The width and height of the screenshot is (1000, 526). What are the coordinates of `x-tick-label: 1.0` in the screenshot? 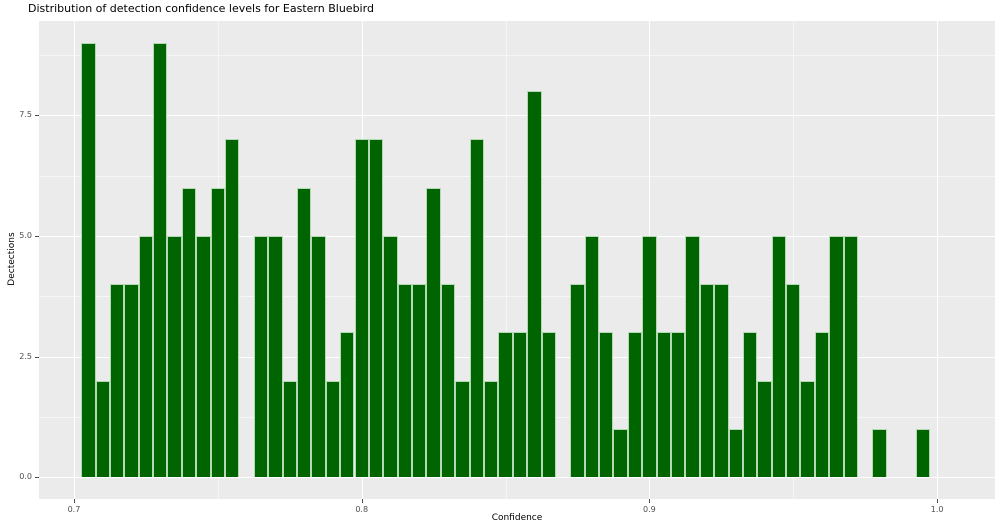 It's located at (937, 509).